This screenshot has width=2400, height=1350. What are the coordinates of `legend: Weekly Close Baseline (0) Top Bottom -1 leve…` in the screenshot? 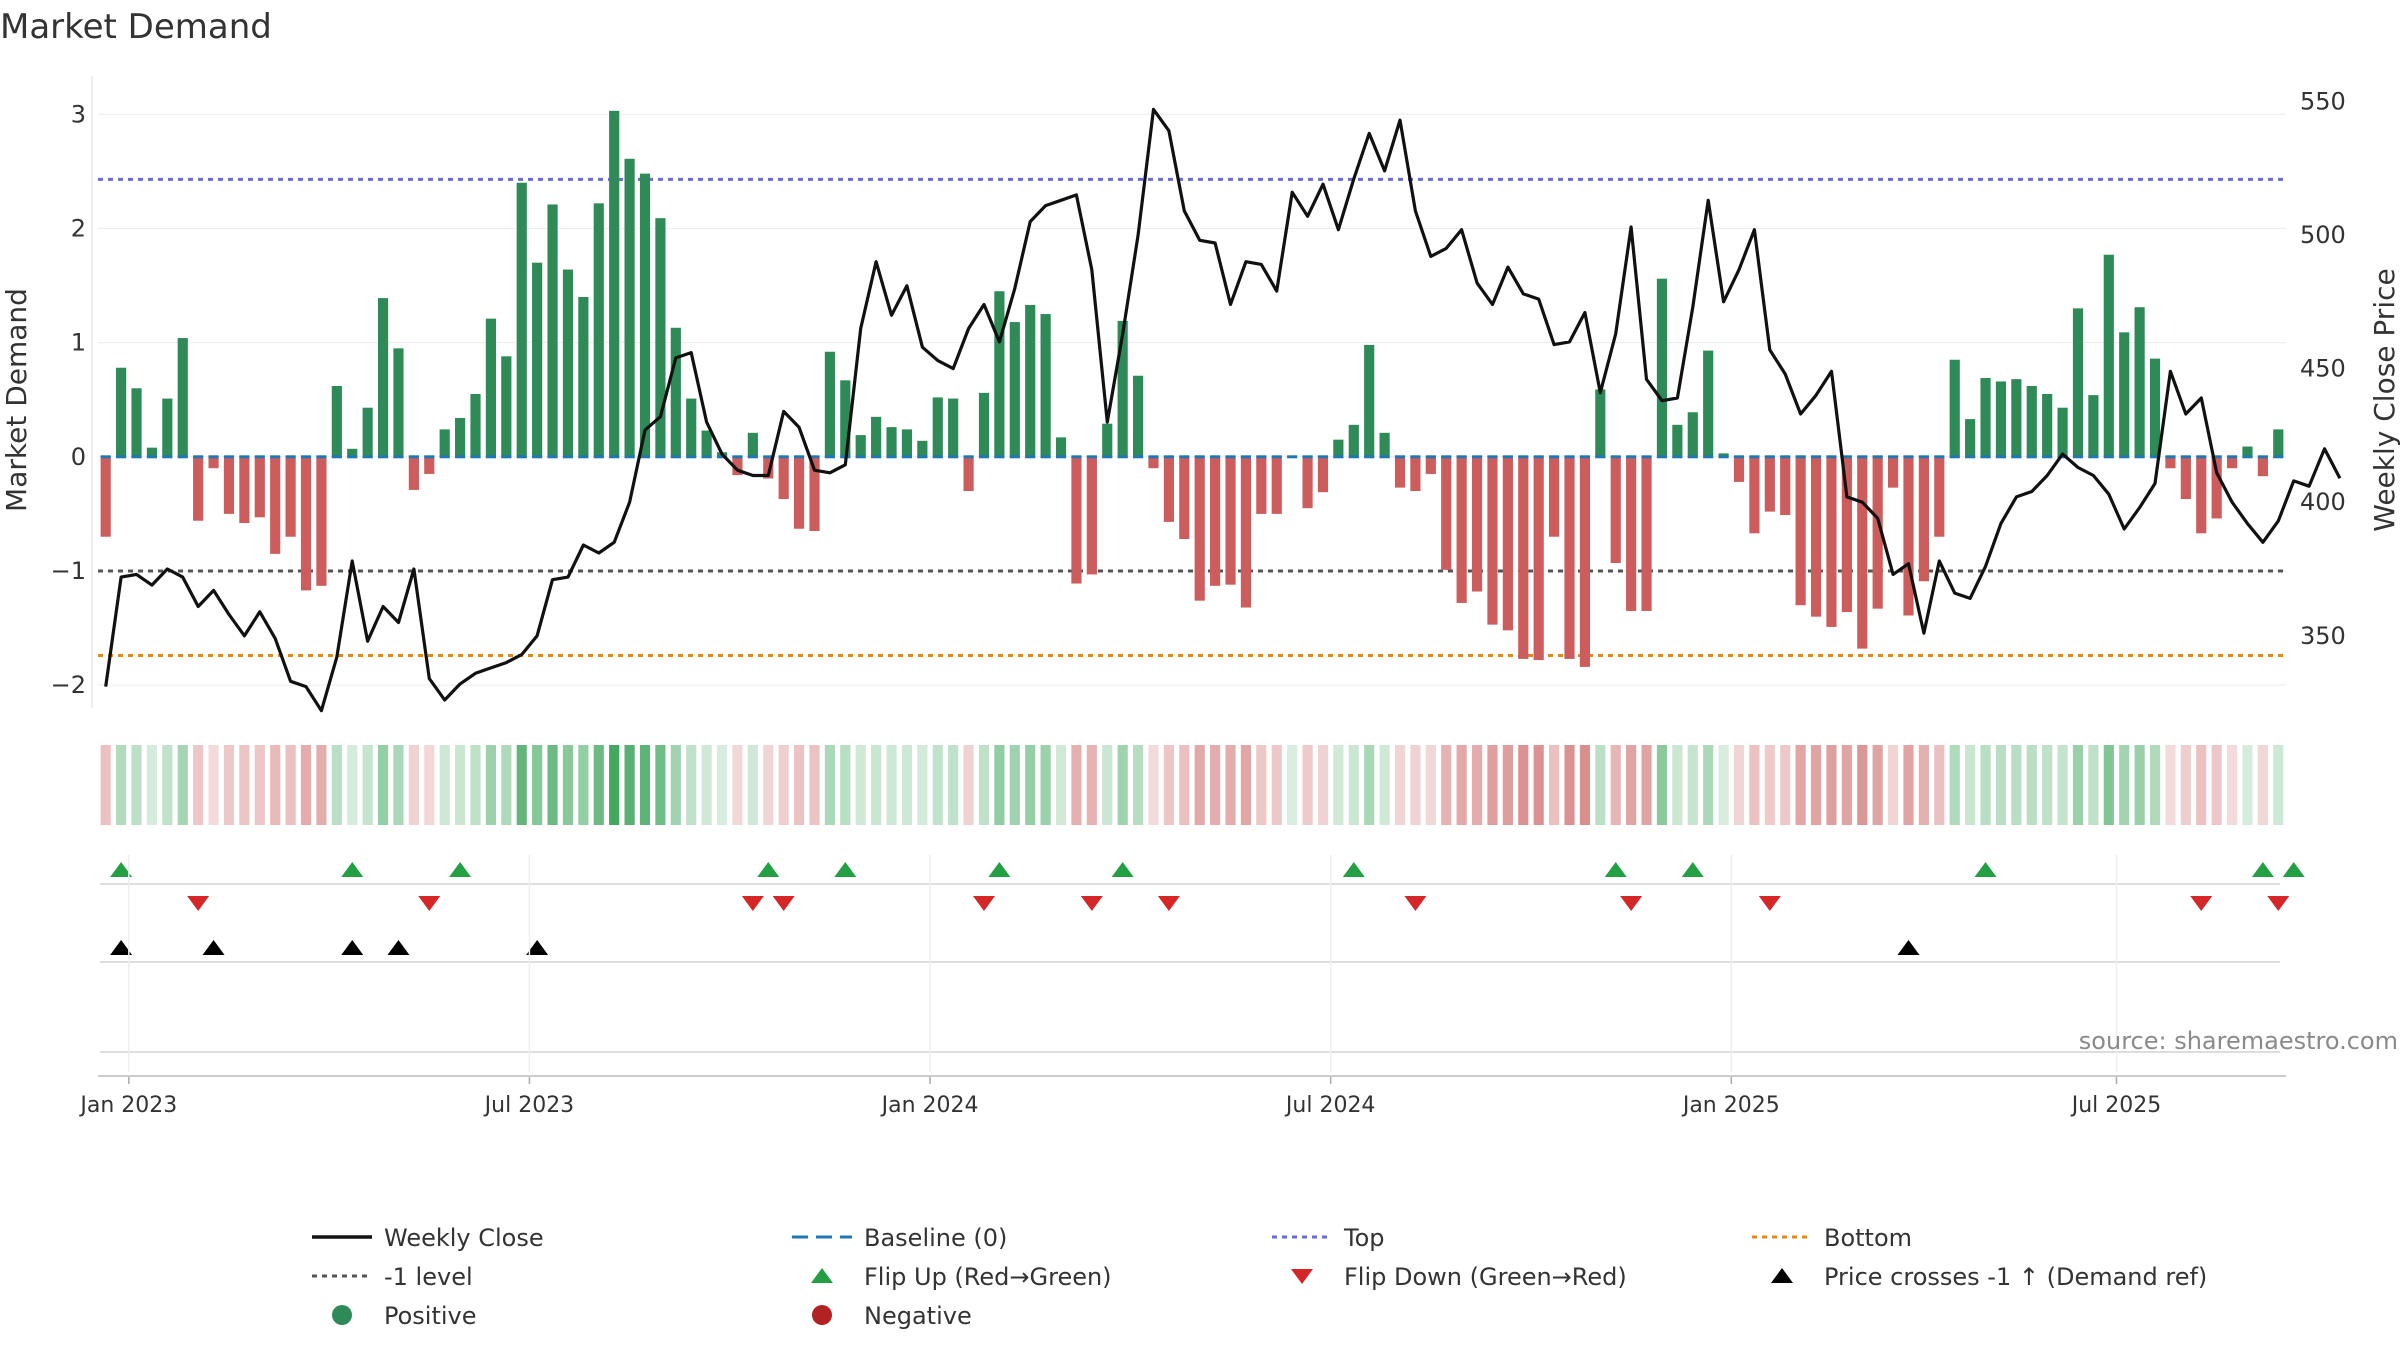 It's located at (1259, 1277).